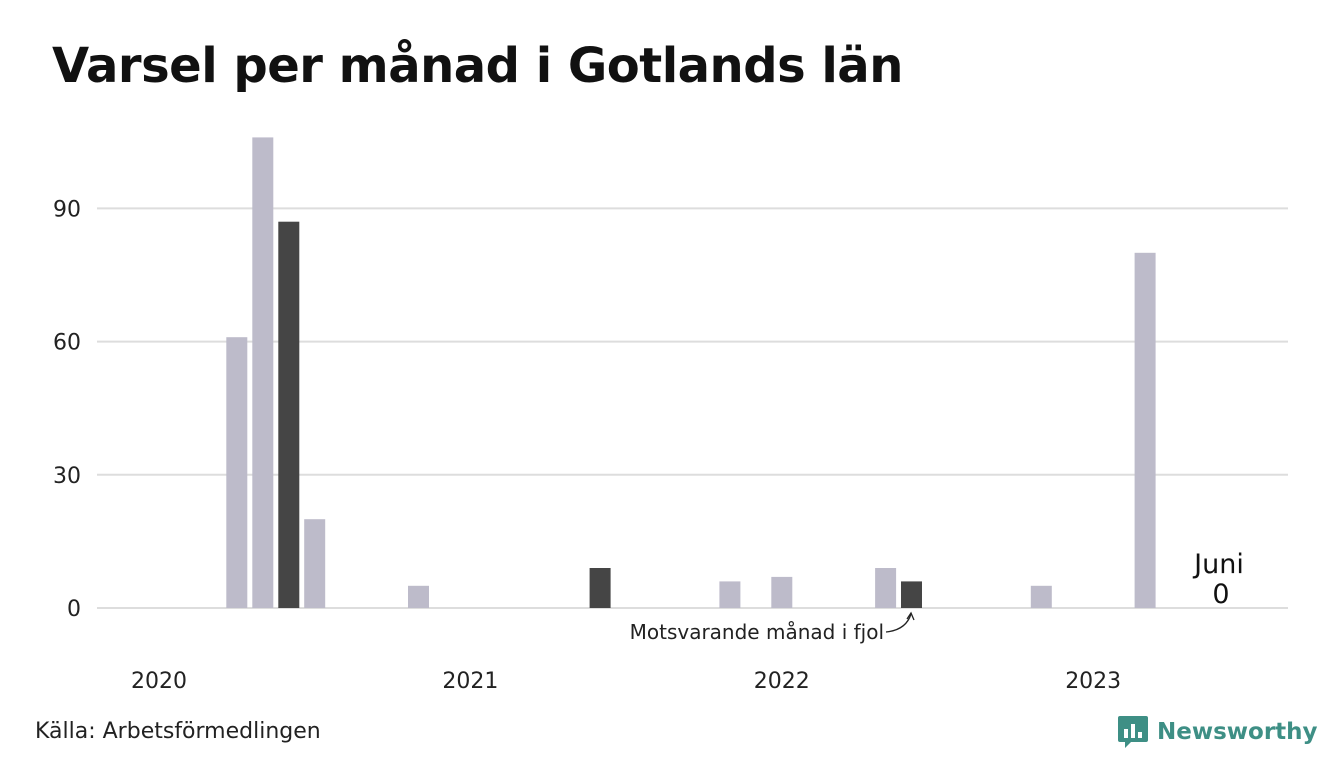 The width and height of the screenshot is (1340, 780). I want to click on brand-logo: Newsworthy, so click(1217, 732).